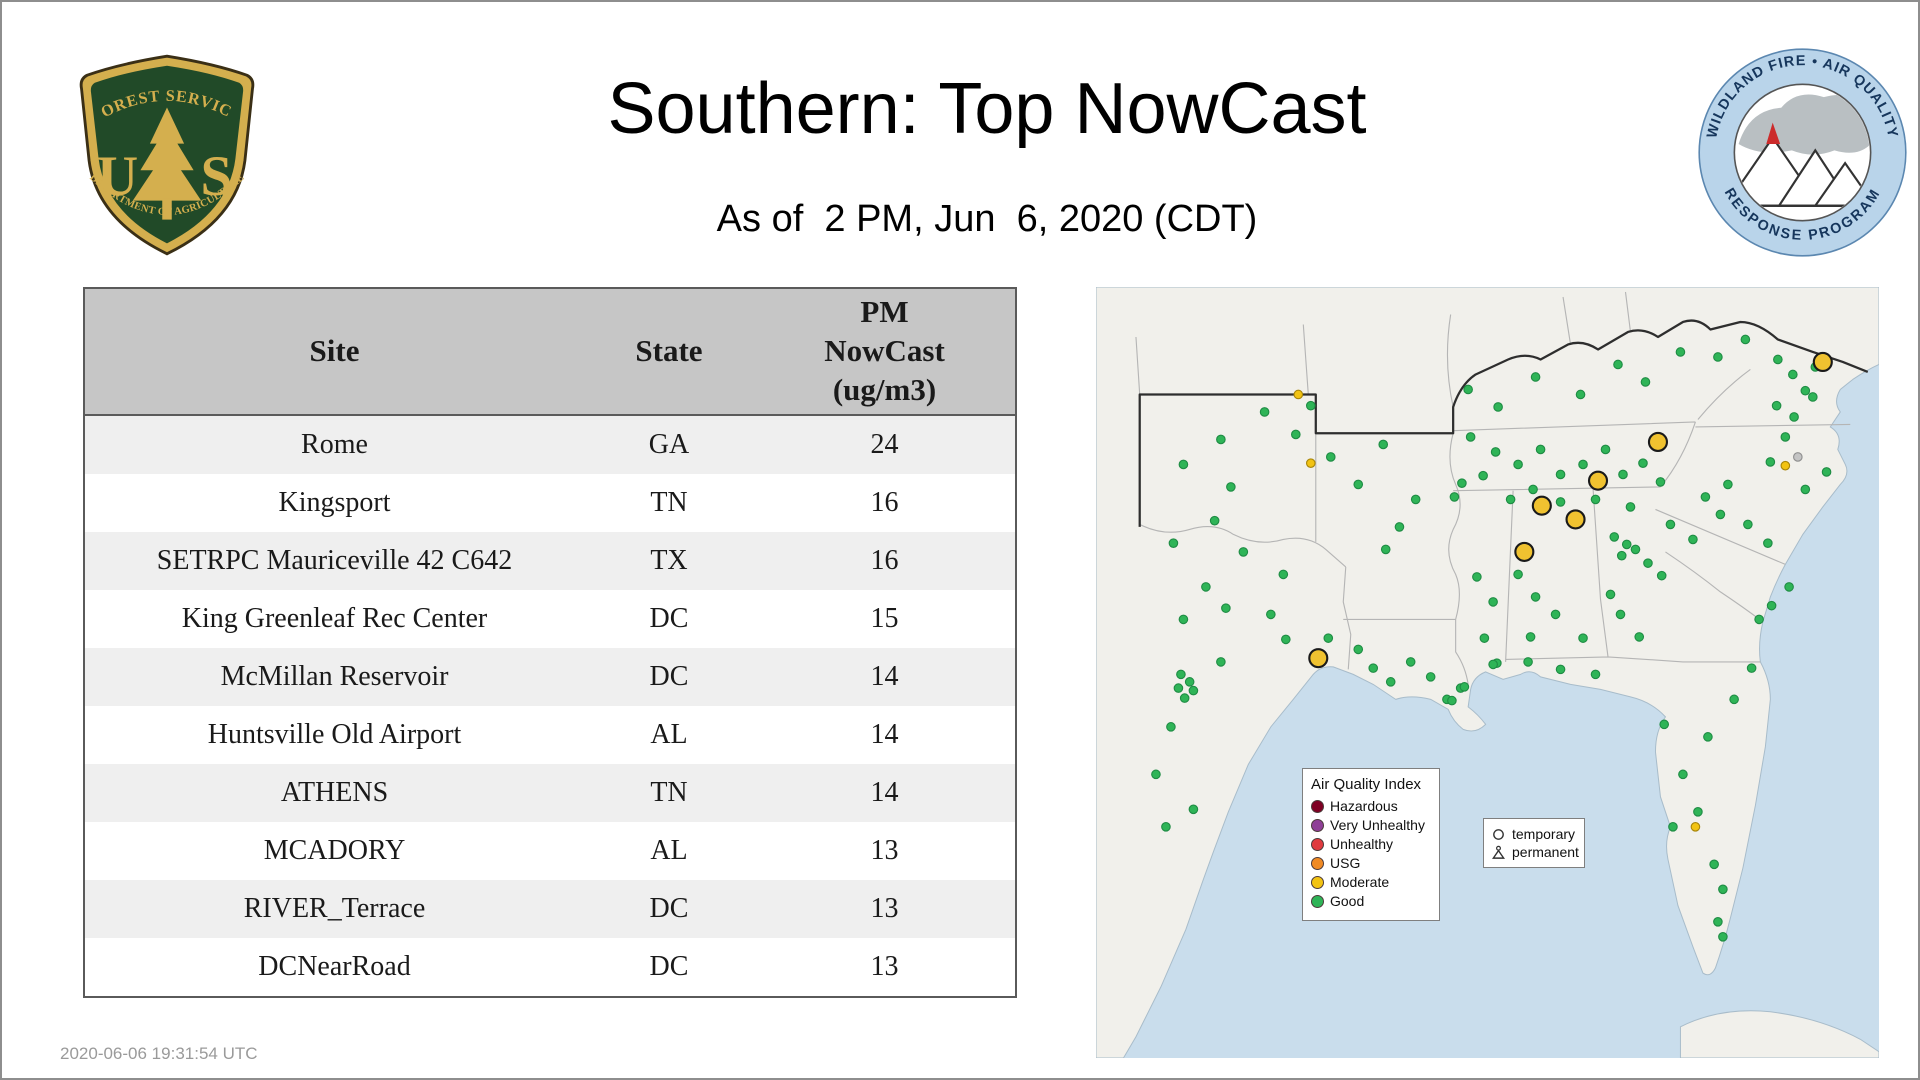  What do you see at coordinates (159, 1053) in the screenshot?
I see `generated-timestamp: 2020-06-06 19:31:54 UTC` at bounding box center [159, 1053].